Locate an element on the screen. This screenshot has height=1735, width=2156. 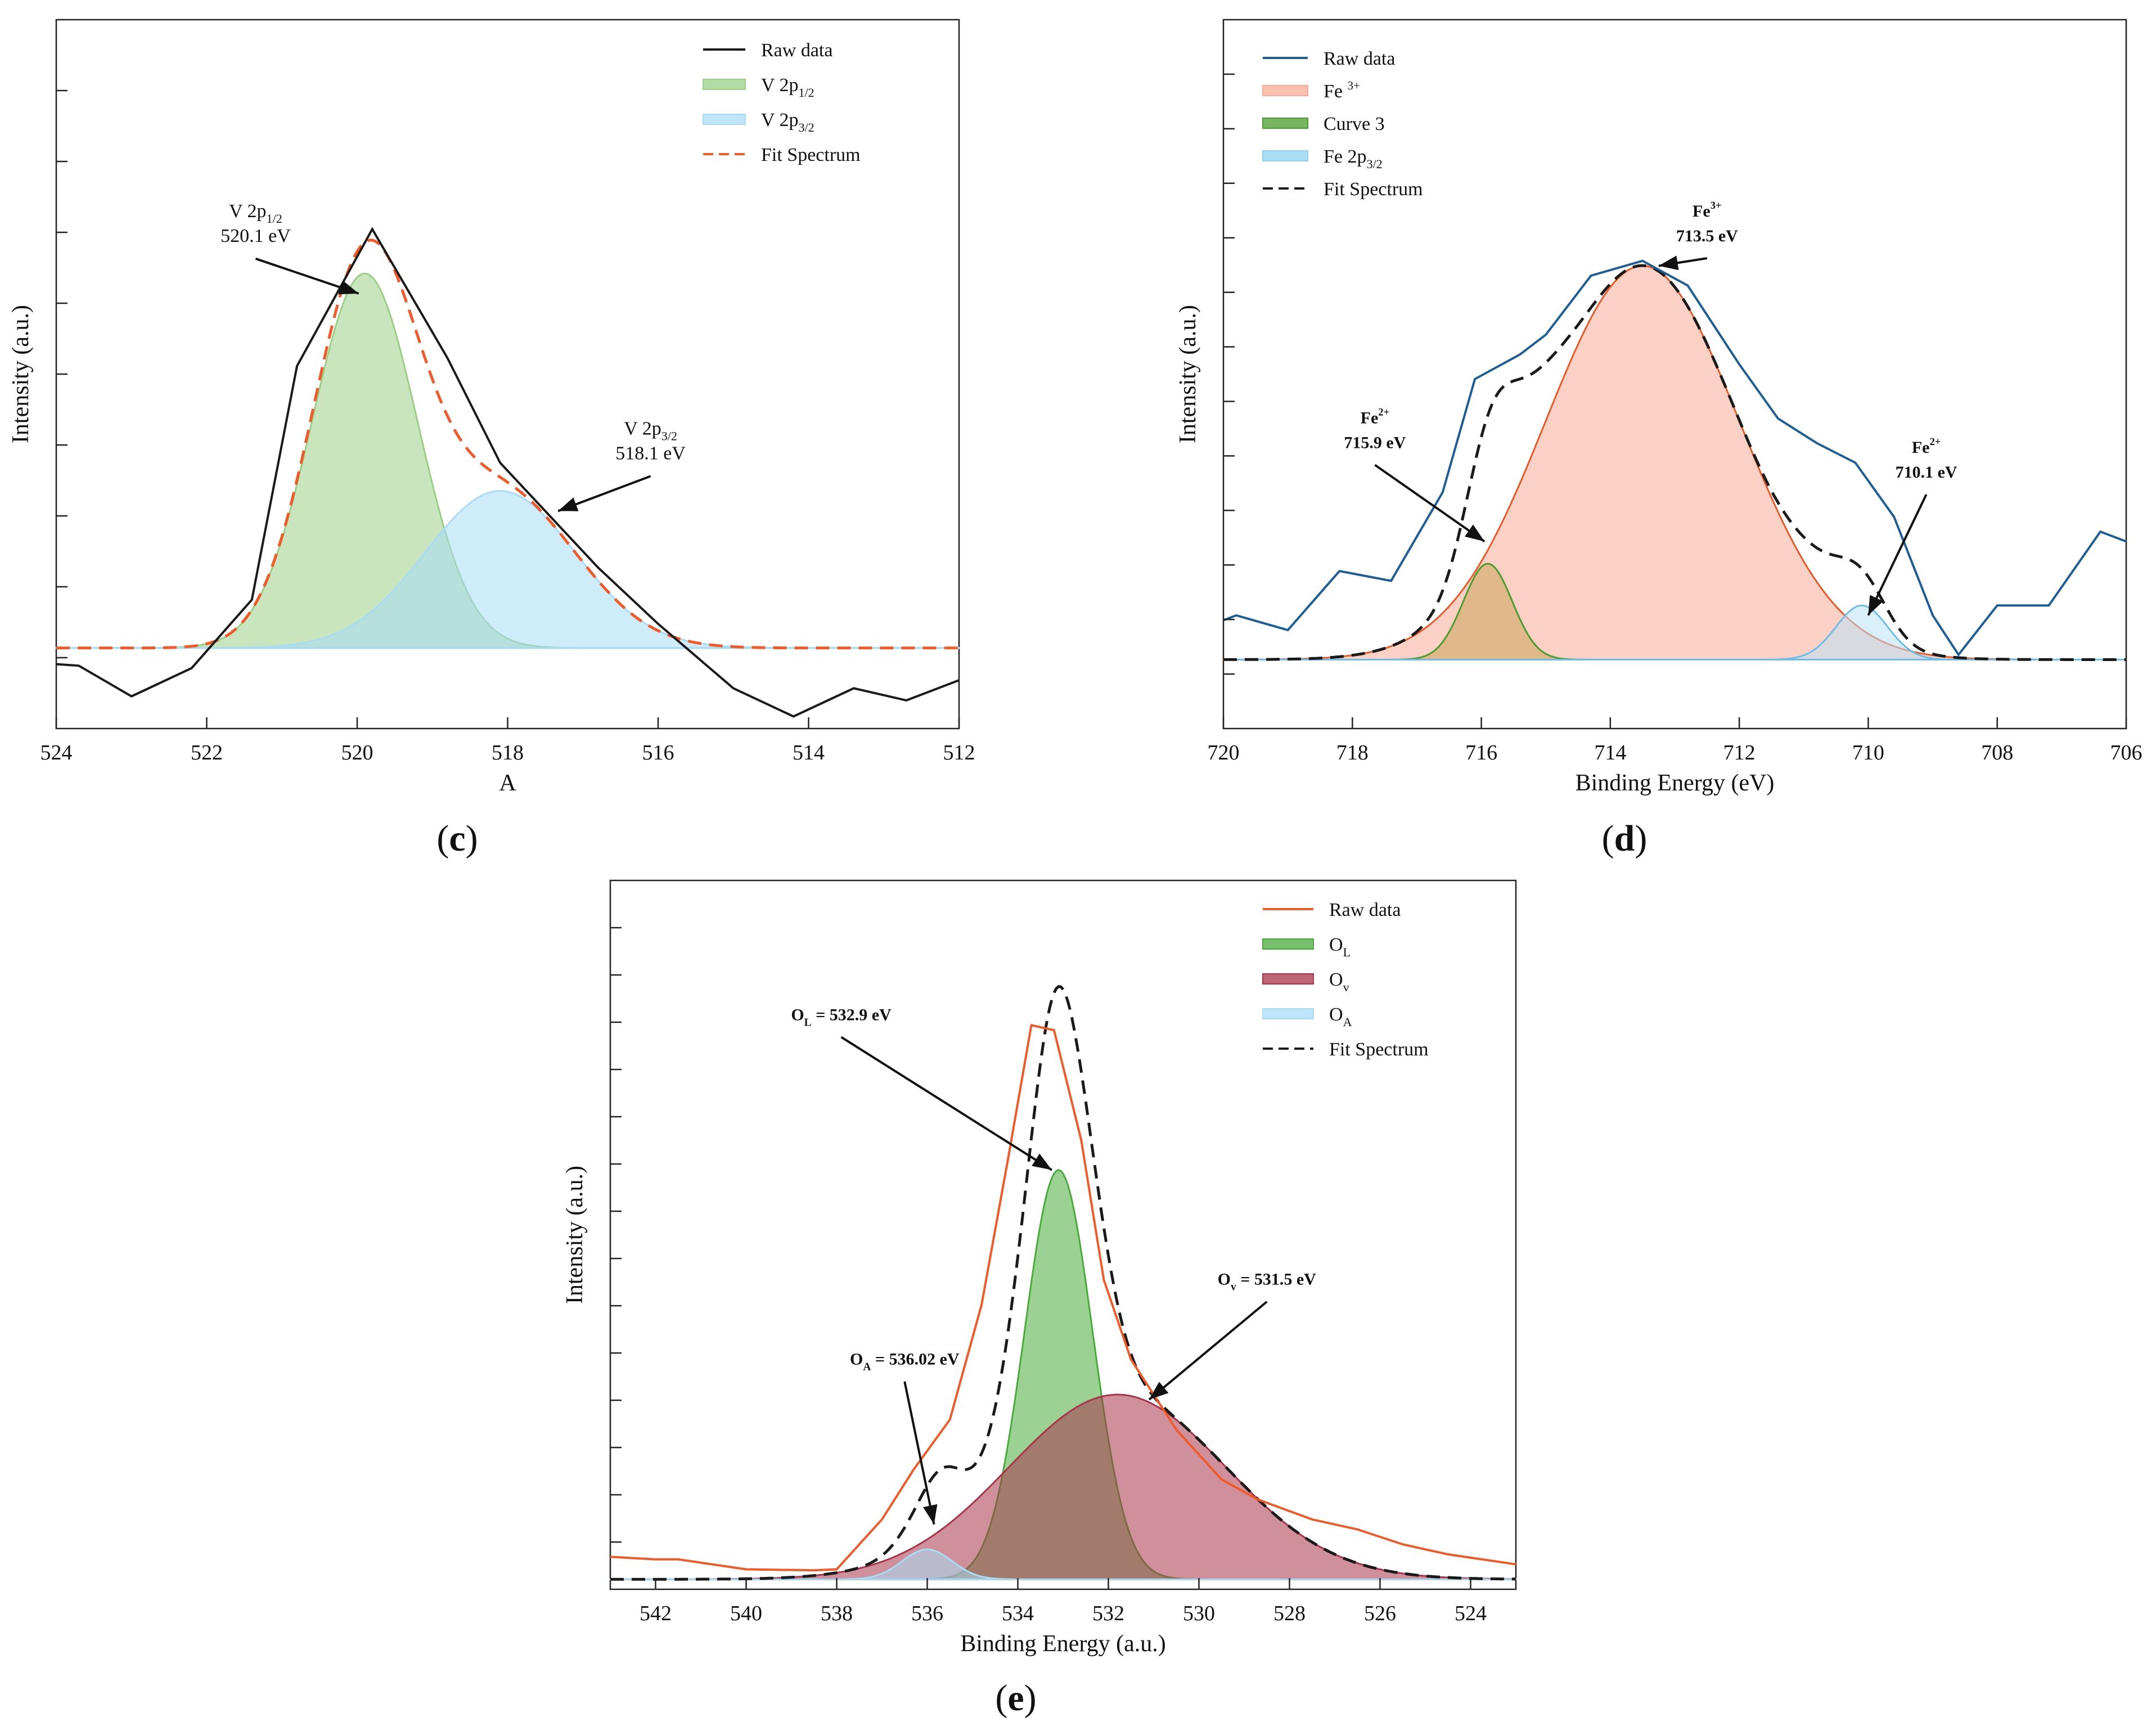
legend-label-c-2: V 2p3/2 is located at coordinates (787, 122).